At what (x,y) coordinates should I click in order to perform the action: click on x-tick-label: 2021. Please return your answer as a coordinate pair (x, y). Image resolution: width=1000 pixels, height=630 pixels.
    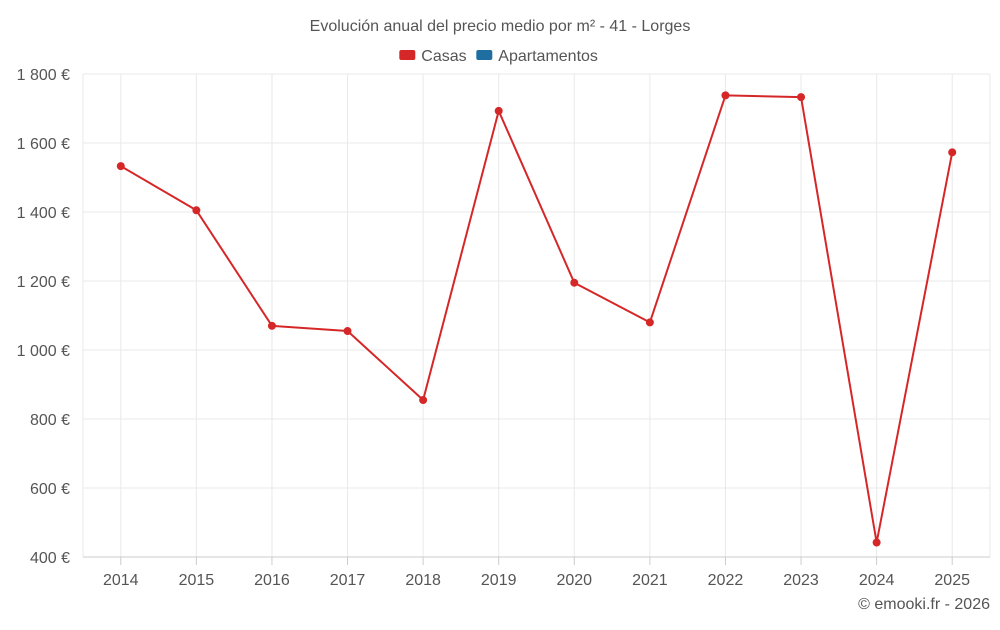
    Looking at the image, I should click on (650, 580).